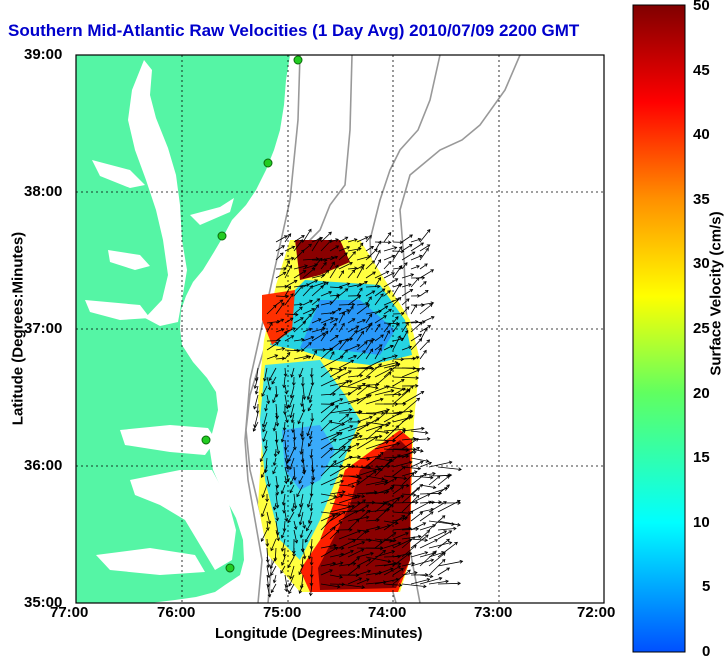  What do you see at coordinates (706, 651) in the screenshot?
I see `colorbar-tick: 0` at bounding box center [706, 651].